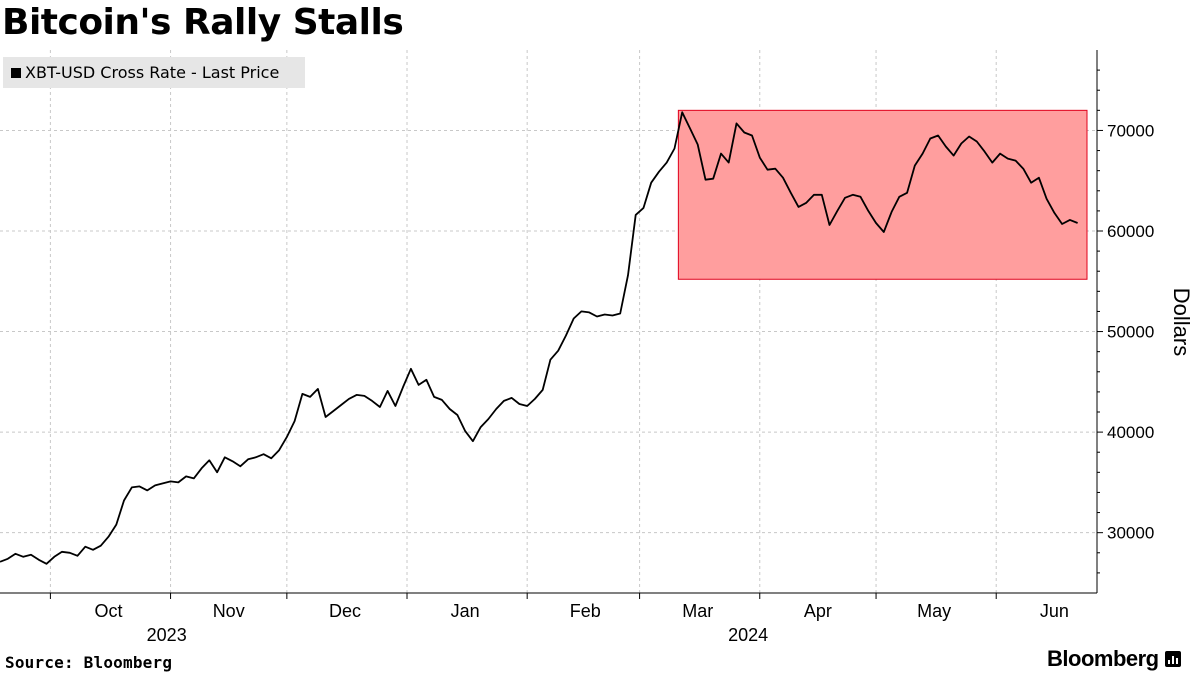 The image size is (1200, 675). I want to click on y-axis-label: Dollars, so click(1181, 322).